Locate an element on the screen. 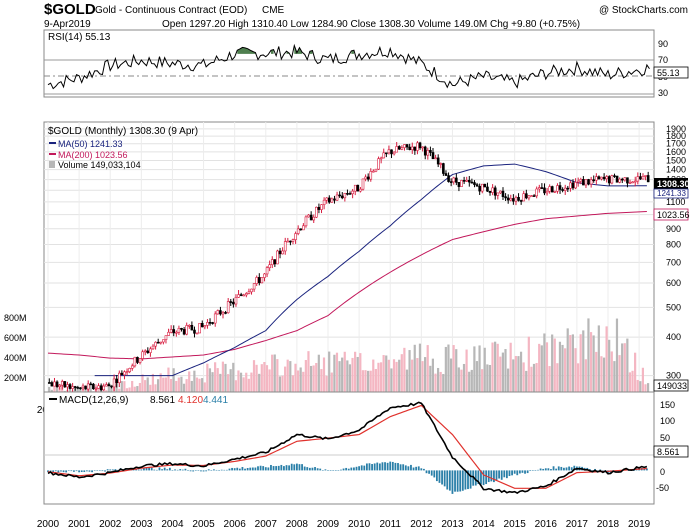 The image size is (700, 530). price-tick-label: 1100 is located at coordinates (675, 202).